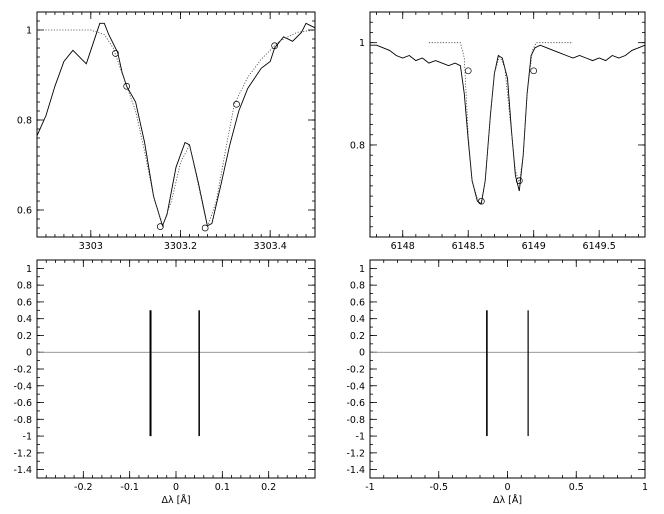 This screenshot has height=514, width=664. Describe the element at coordinates (129, 487) in the screenshot. I see `x-tick-label: -0.1` at that location.